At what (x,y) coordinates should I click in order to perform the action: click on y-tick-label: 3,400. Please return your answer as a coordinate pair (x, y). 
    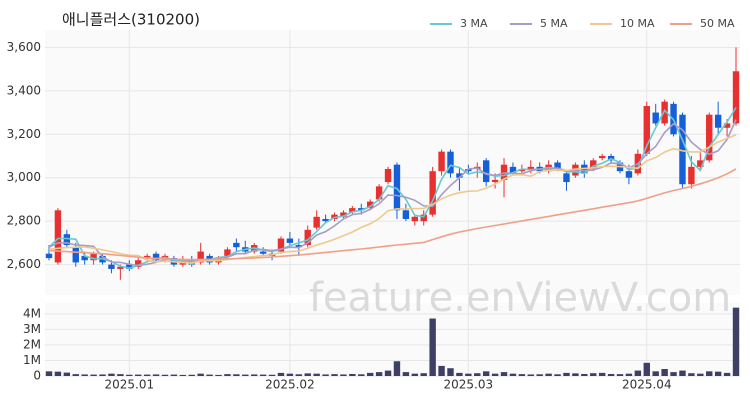
    Looking at the image, I should click on (24, 90).